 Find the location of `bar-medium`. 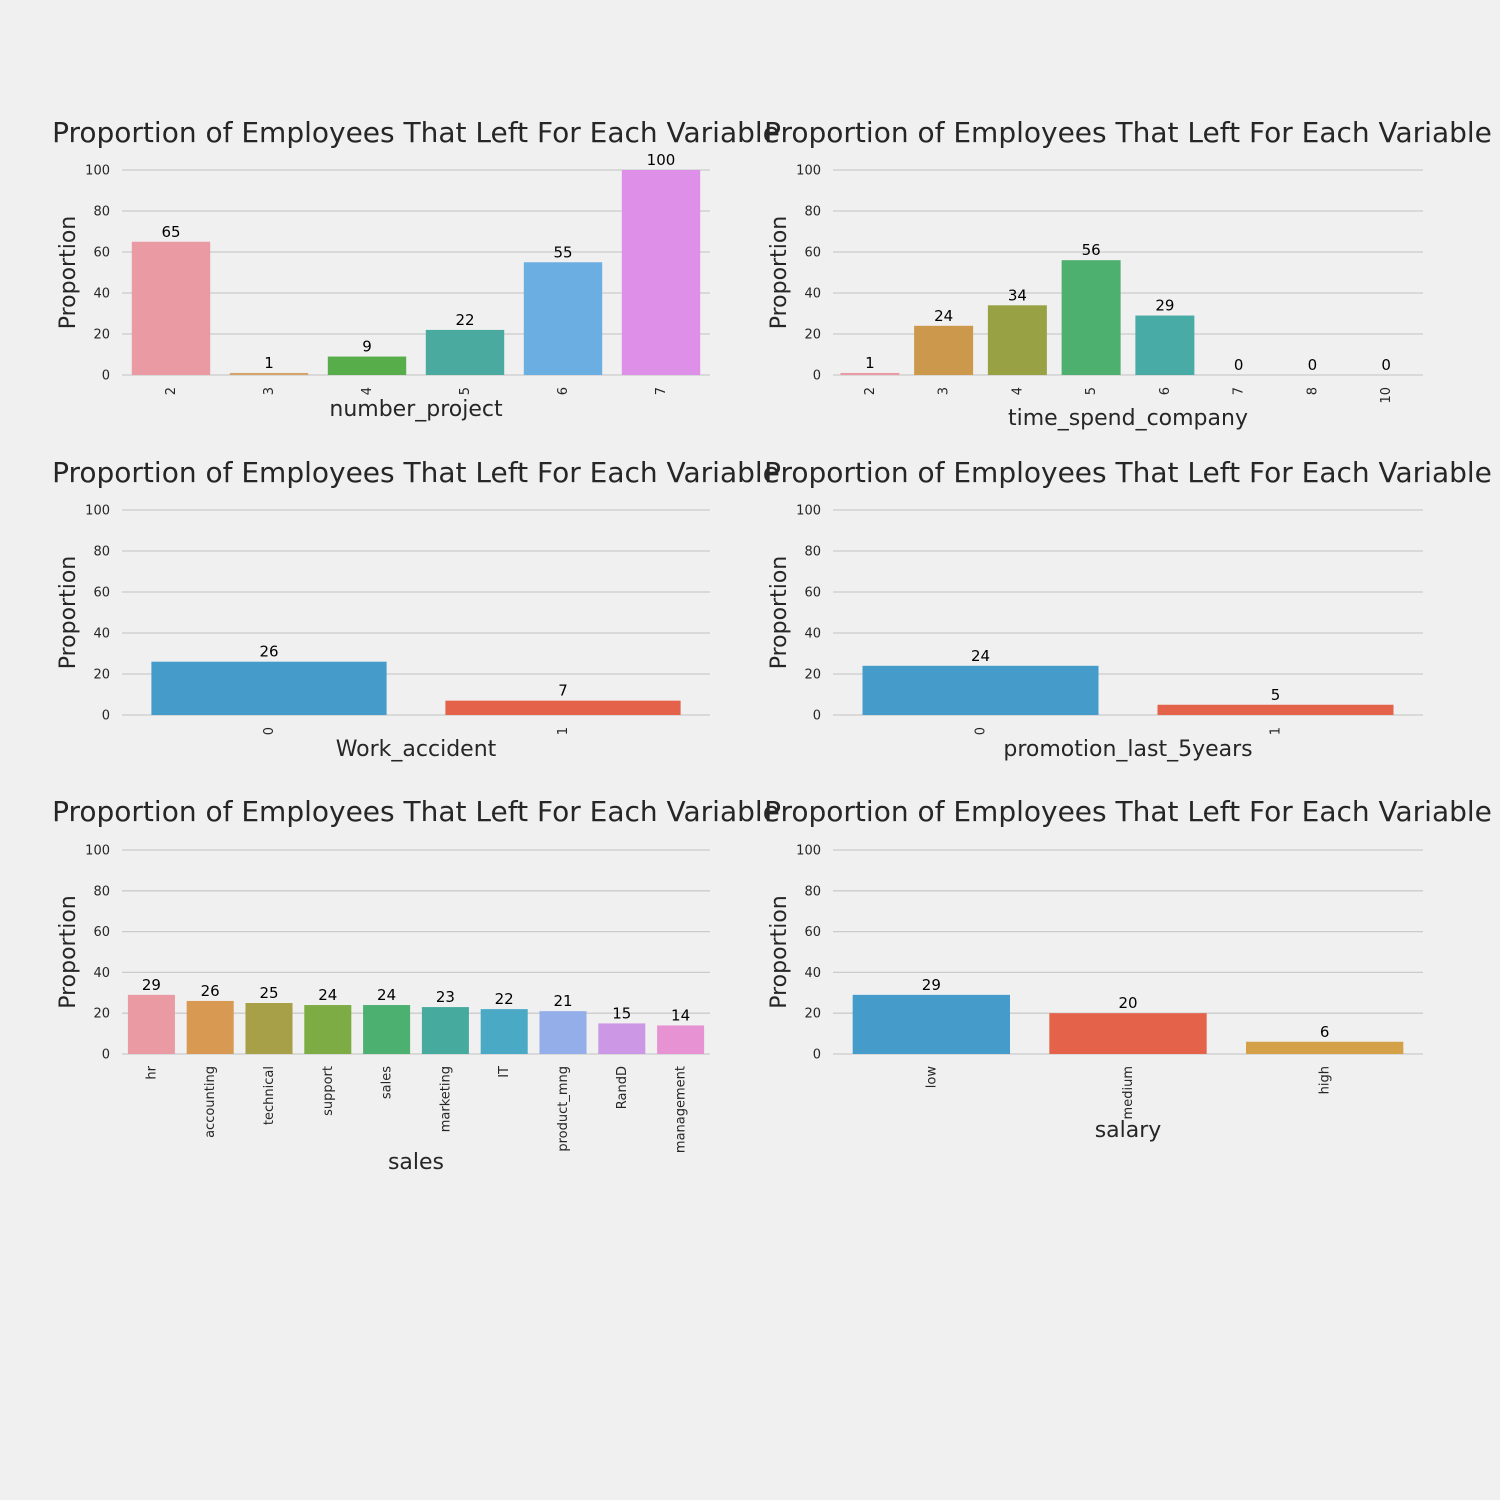

bar-medium is located at coordinates (1128, 1033).